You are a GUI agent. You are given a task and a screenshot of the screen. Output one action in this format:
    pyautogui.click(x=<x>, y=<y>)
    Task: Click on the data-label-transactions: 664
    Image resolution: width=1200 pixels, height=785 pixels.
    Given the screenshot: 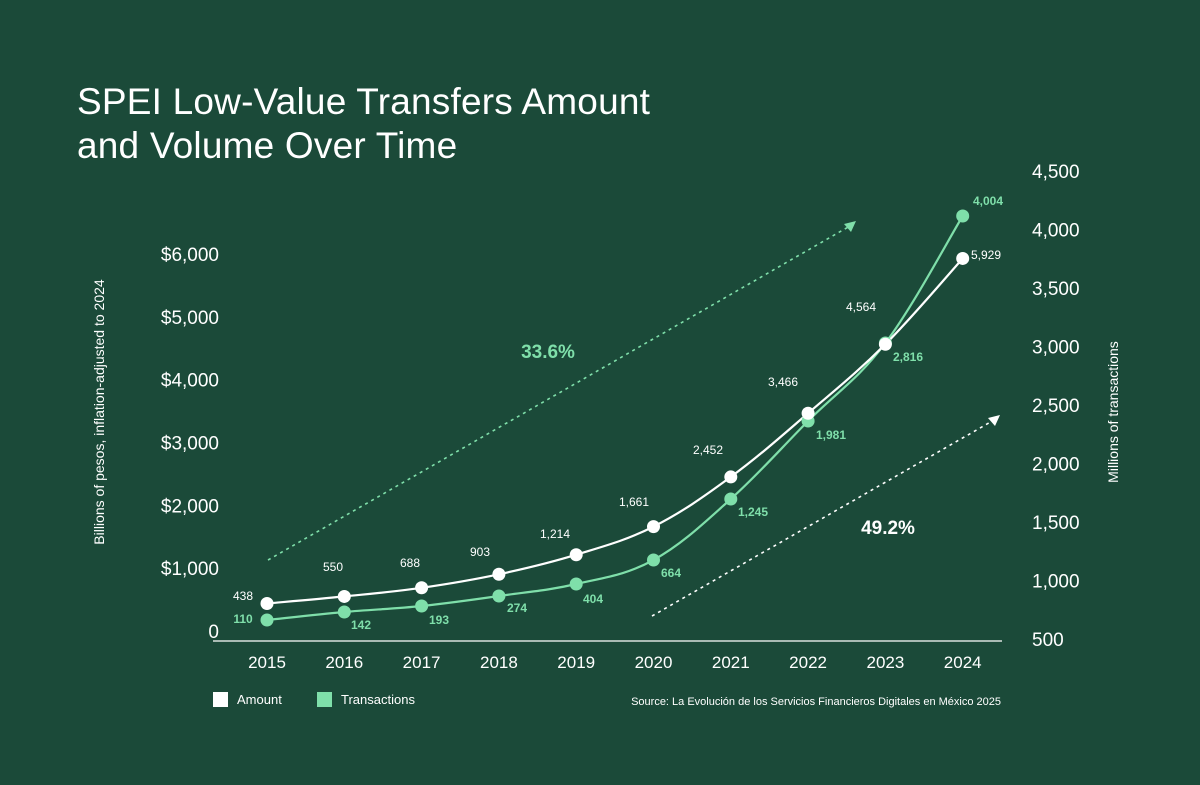 What is the action you would take?
    pyautogui.click(x=671, y=573)
    